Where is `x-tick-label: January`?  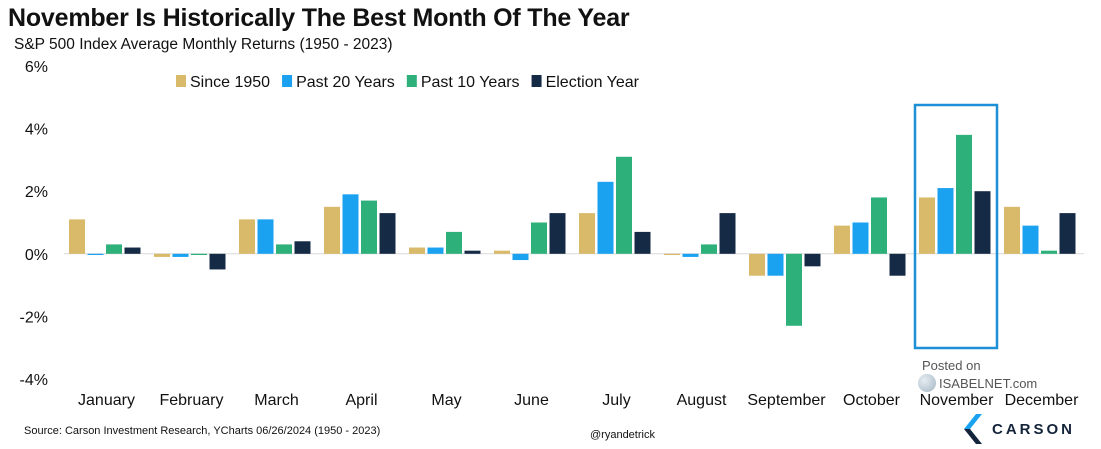
x-tick-label: January is located at coordinates (106, 400).